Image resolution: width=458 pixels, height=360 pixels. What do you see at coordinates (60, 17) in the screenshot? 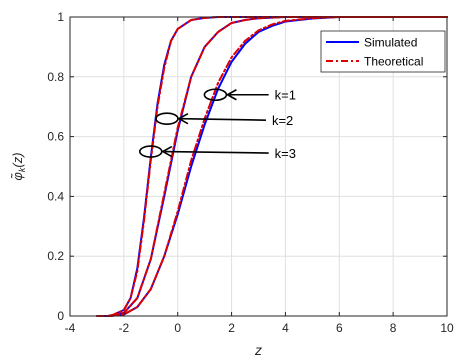
I see `y-tick-label: 1` at bounding box center [60, 17].